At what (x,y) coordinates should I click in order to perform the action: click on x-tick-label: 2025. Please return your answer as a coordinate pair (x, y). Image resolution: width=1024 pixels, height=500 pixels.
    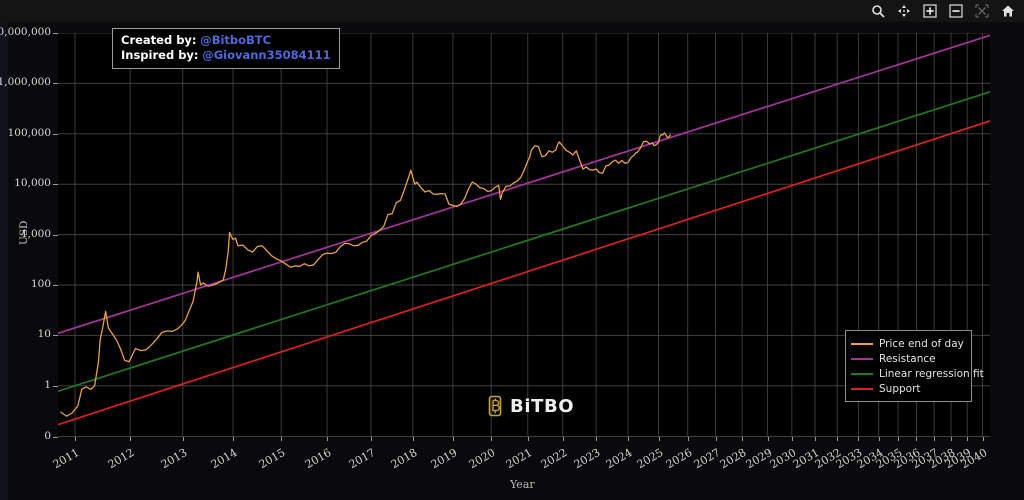
    Looking at the image, I should click on (650, 459).